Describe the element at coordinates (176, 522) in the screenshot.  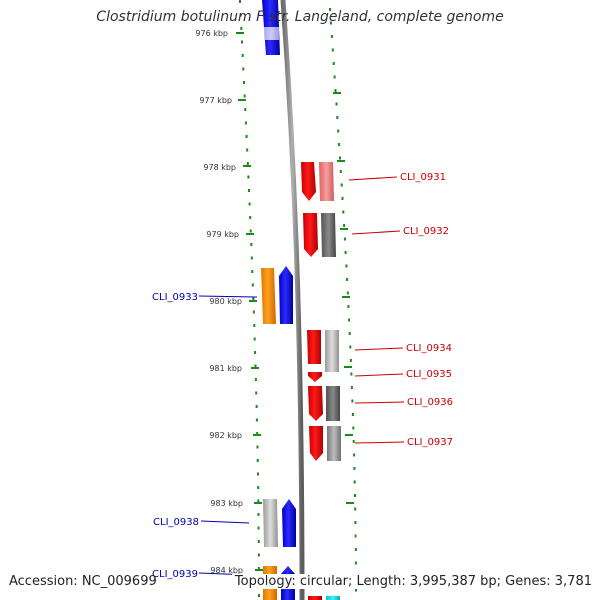
I see `gene-label-cli-0938: CLI_0938` at that location.